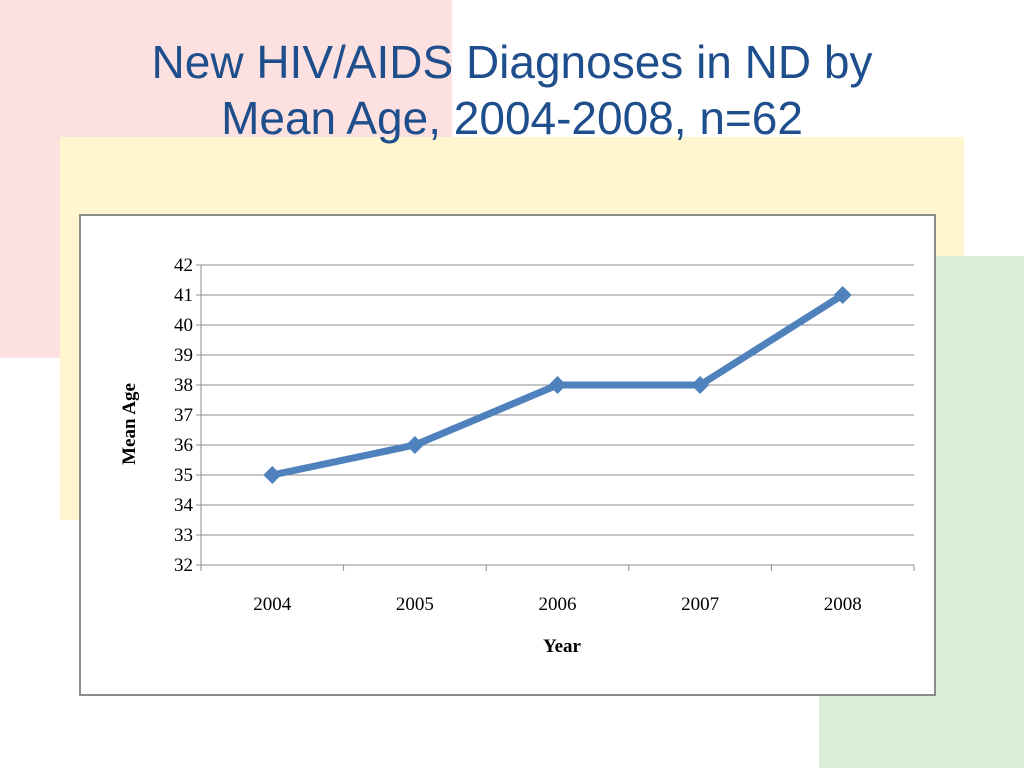  Describe the element at coordinates (415, 604) in the screenshot. I see `x-tick-label-2005: 2005` at that location.